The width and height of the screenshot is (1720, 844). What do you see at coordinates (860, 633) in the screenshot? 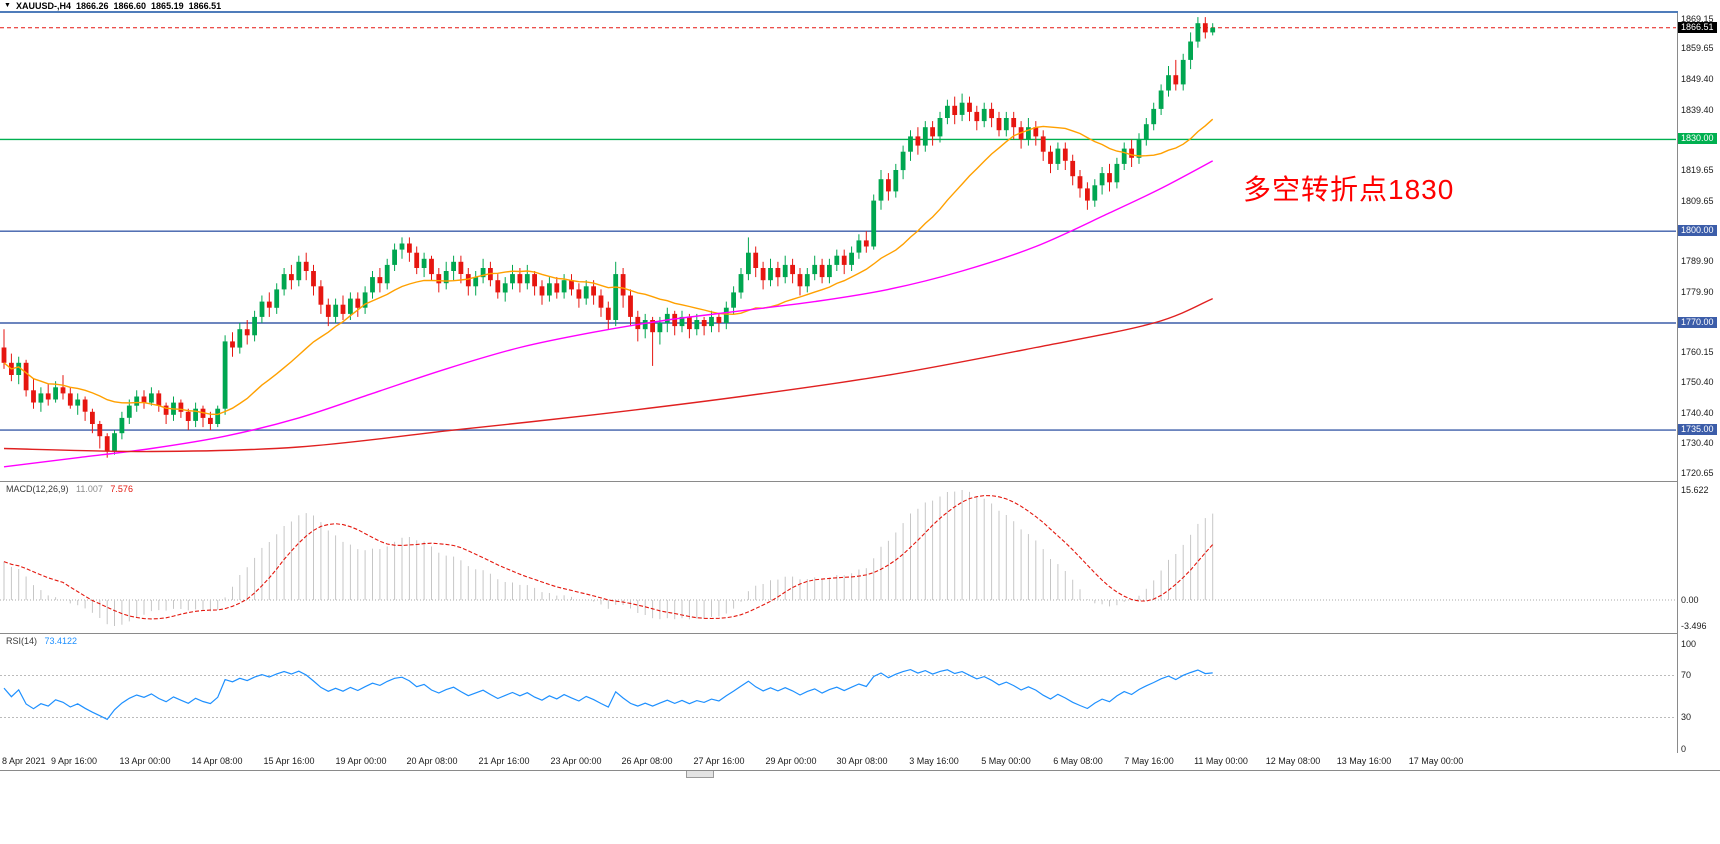
I see `rsi-panel-divider` at bounding box center [860, 633].